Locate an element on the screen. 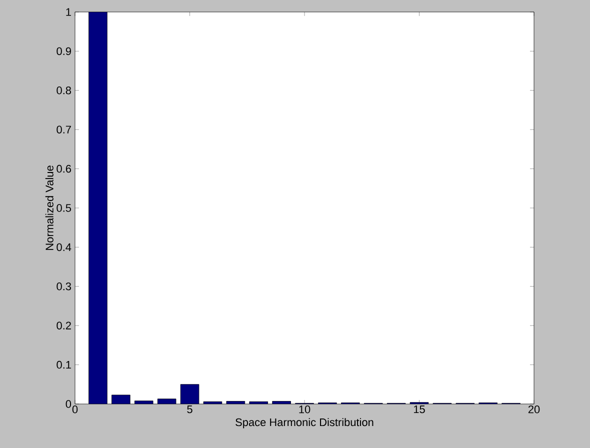  x-tick-label: 5 is located at coordinates (189, 410).